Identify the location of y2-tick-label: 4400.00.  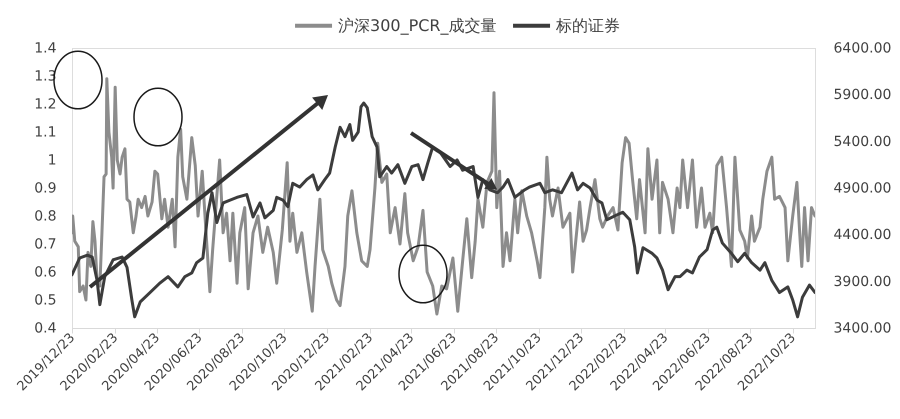
(863, 235).